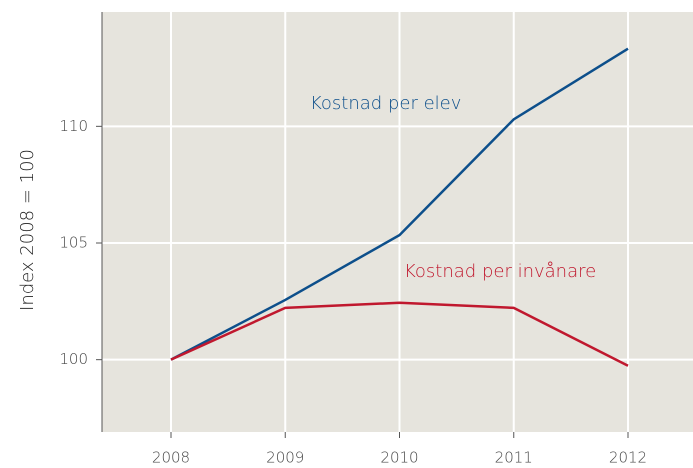  What do you see at coordinates (73, 359) in the screenshot?
I see `y-tick-label: 100` at bounding box center [73, 359].